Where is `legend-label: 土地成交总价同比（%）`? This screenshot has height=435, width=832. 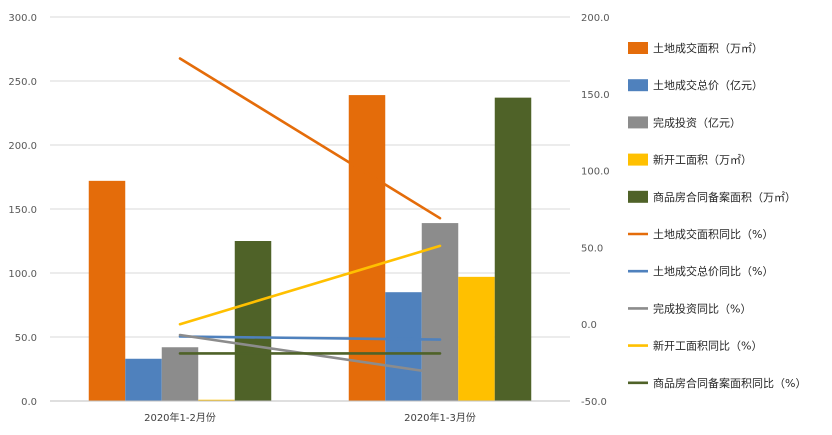 legend-label: 土地成交总价同比（%） is located at coordinates (713, 271).